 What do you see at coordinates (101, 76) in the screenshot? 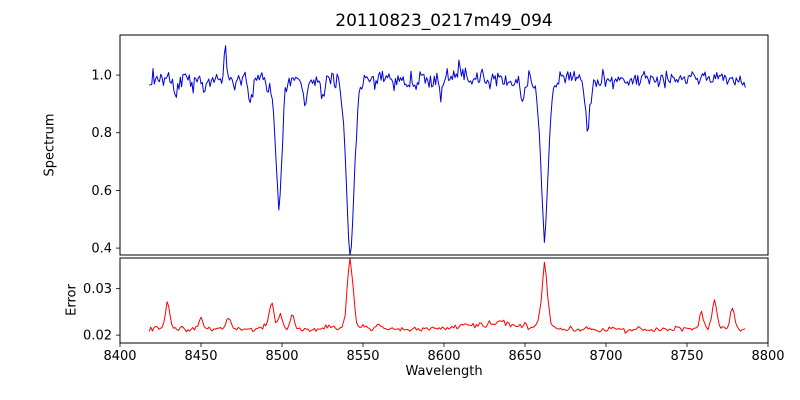
I see `spectrum-ytick-label: 1.0` at bounding box center [101, 76].